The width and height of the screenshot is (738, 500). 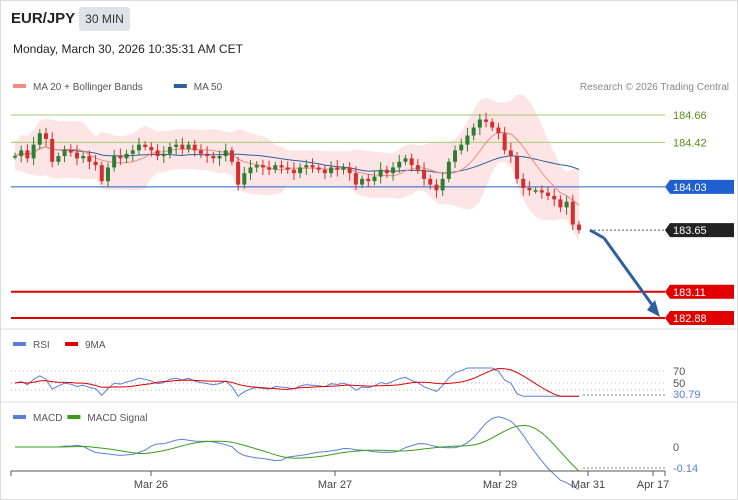 What do you see at coordinates (676, 448) in the screenshot?
I see `macd-zero-label: 0` at bounding box center [676, 448].